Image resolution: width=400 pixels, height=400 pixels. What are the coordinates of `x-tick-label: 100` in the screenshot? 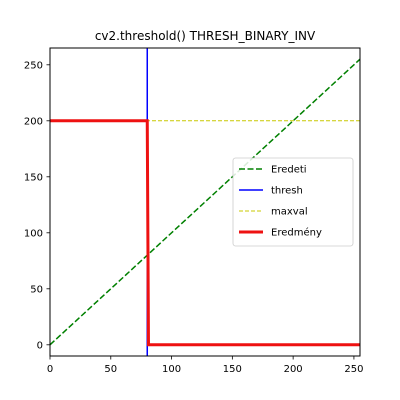 It's located at (171, 369).